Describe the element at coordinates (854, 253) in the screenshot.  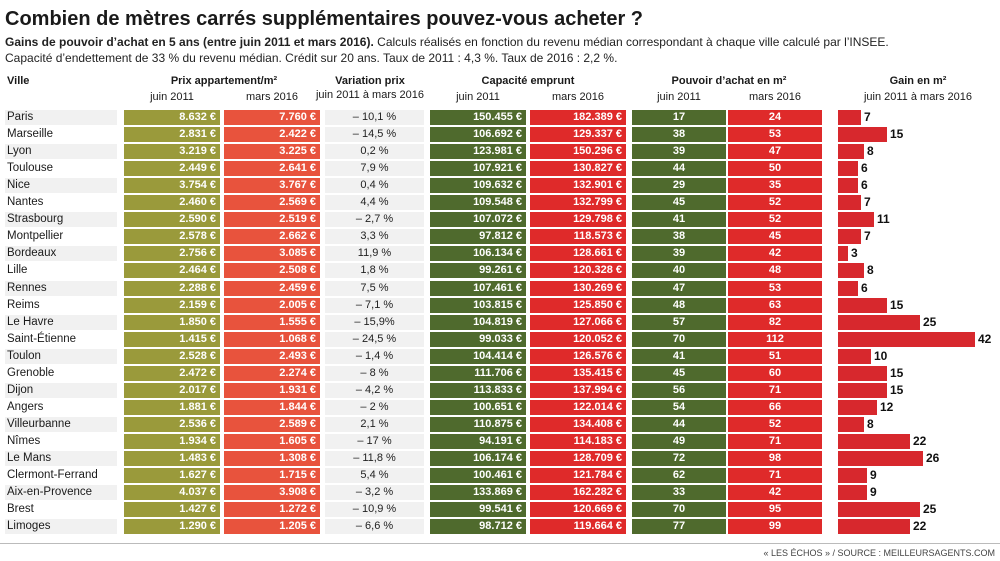
I see `gain-label: 3` at that location.